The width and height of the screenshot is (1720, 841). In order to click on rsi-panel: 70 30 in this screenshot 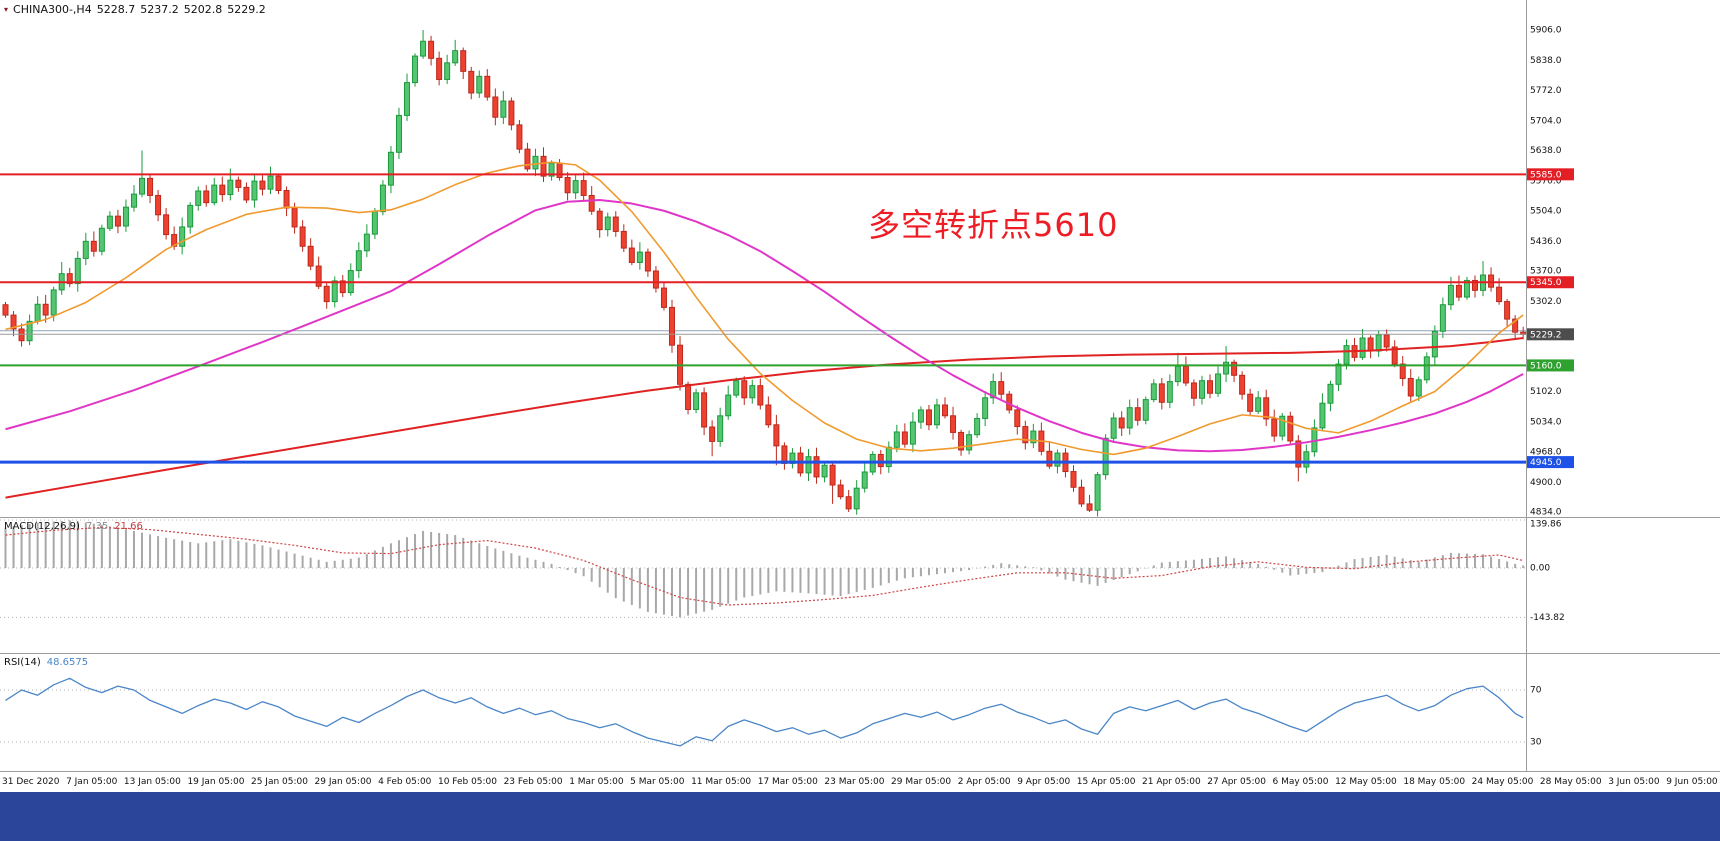, I will do `click(860, 712)`.